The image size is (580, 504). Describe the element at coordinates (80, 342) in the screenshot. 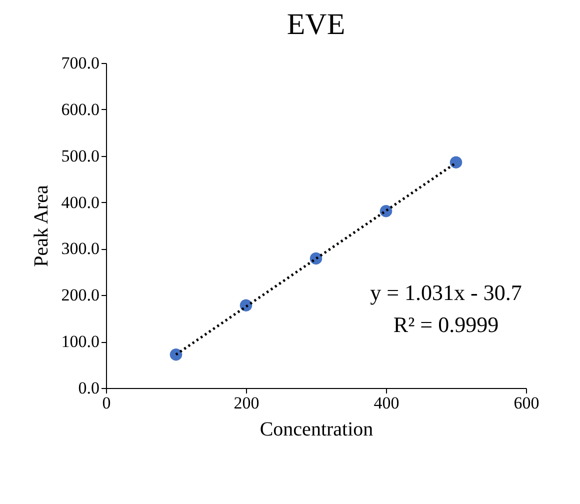

I see `y-tick-label: 100.0` at that location.